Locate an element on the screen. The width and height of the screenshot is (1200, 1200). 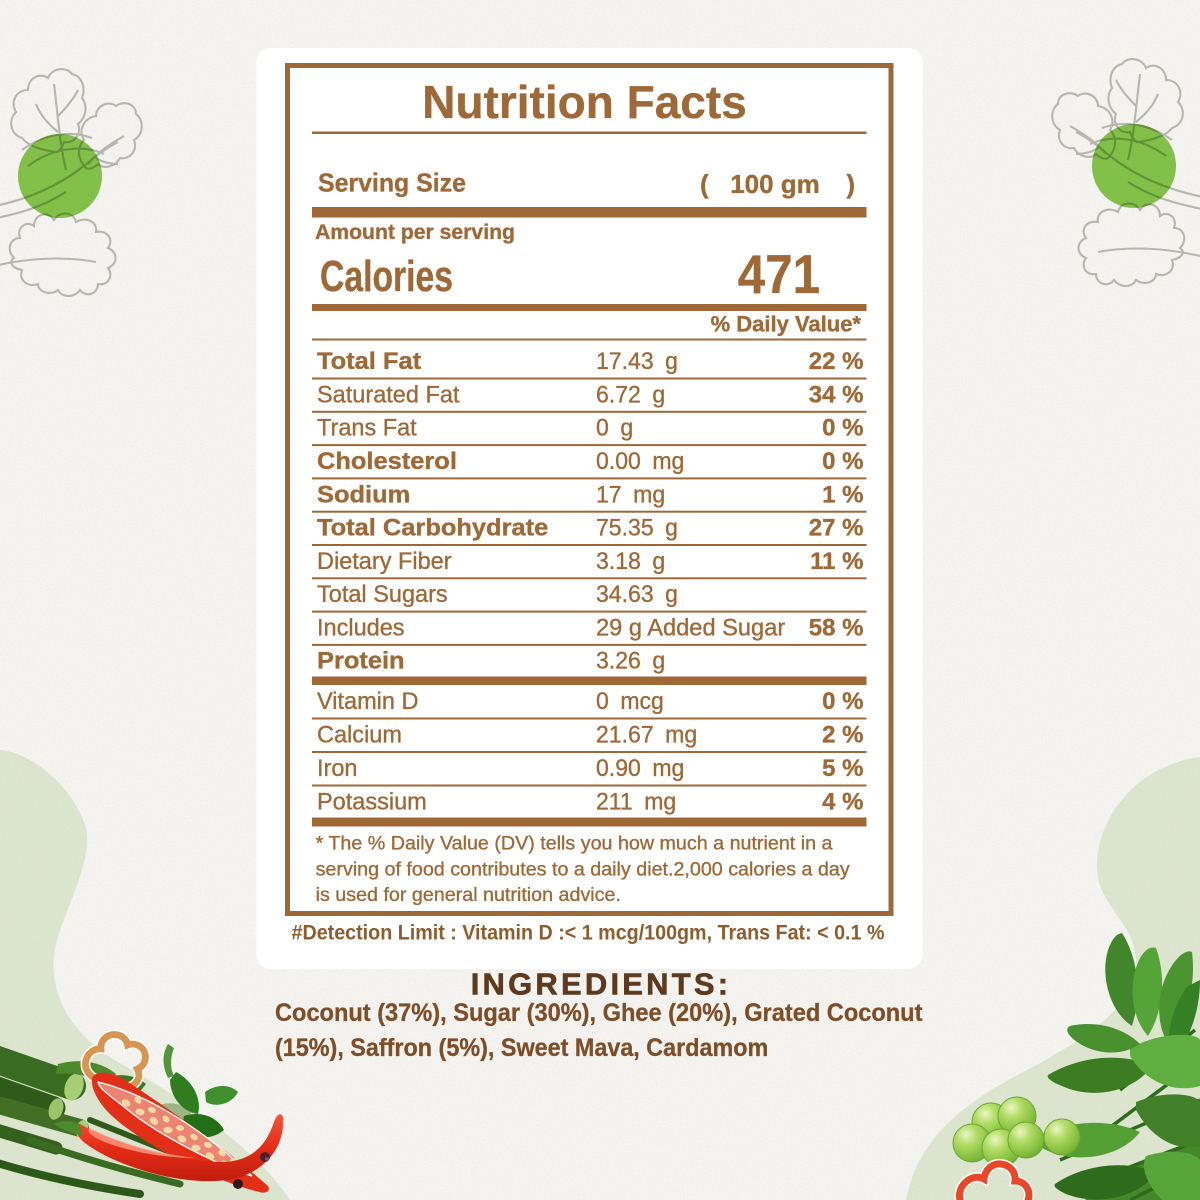
svg-text: 75.35 g is located at coordinates (637, 527).